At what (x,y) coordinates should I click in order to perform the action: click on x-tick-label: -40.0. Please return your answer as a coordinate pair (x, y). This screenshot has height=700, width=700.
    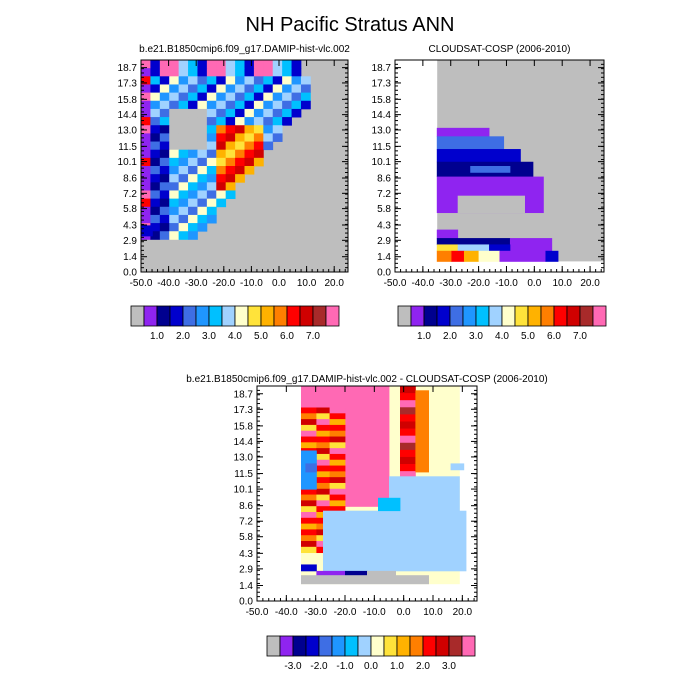
    Looking at the image, I should click on (422, 283).